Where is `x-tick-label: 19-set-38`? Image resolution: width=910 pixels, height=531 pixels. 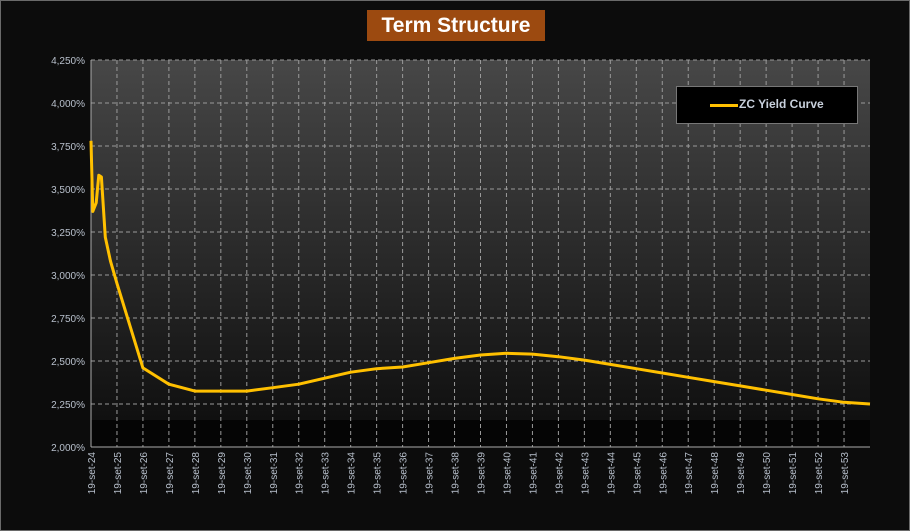 x-tick-label: 19-set-38 is located at coordinates (456, 473).